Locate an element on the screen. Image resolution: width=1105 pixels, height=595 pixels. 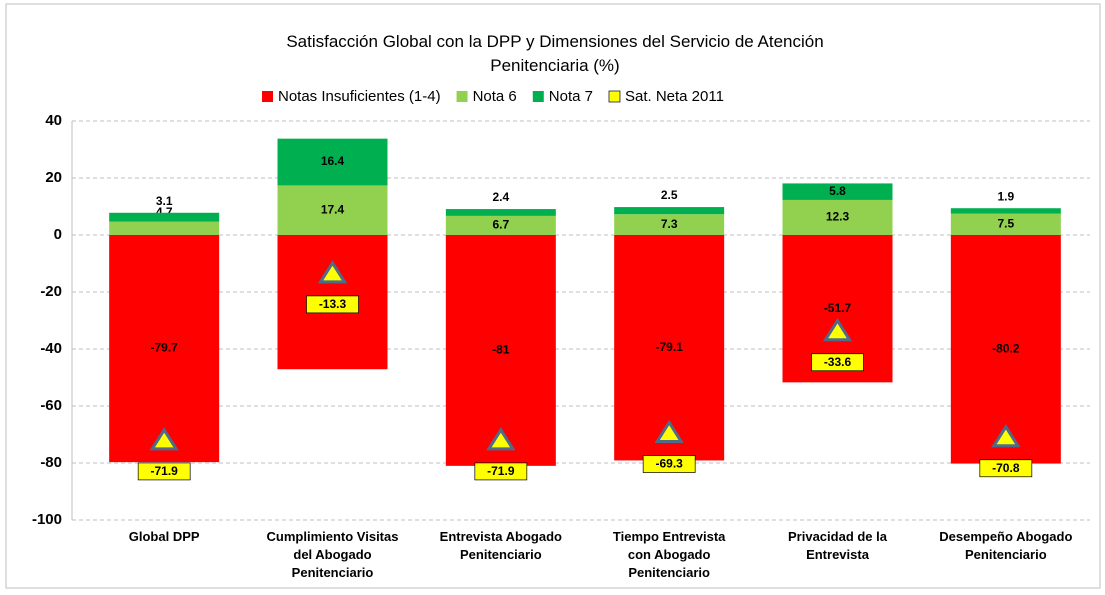
y-tick-label: -100 is located at coordinates (47, 519).